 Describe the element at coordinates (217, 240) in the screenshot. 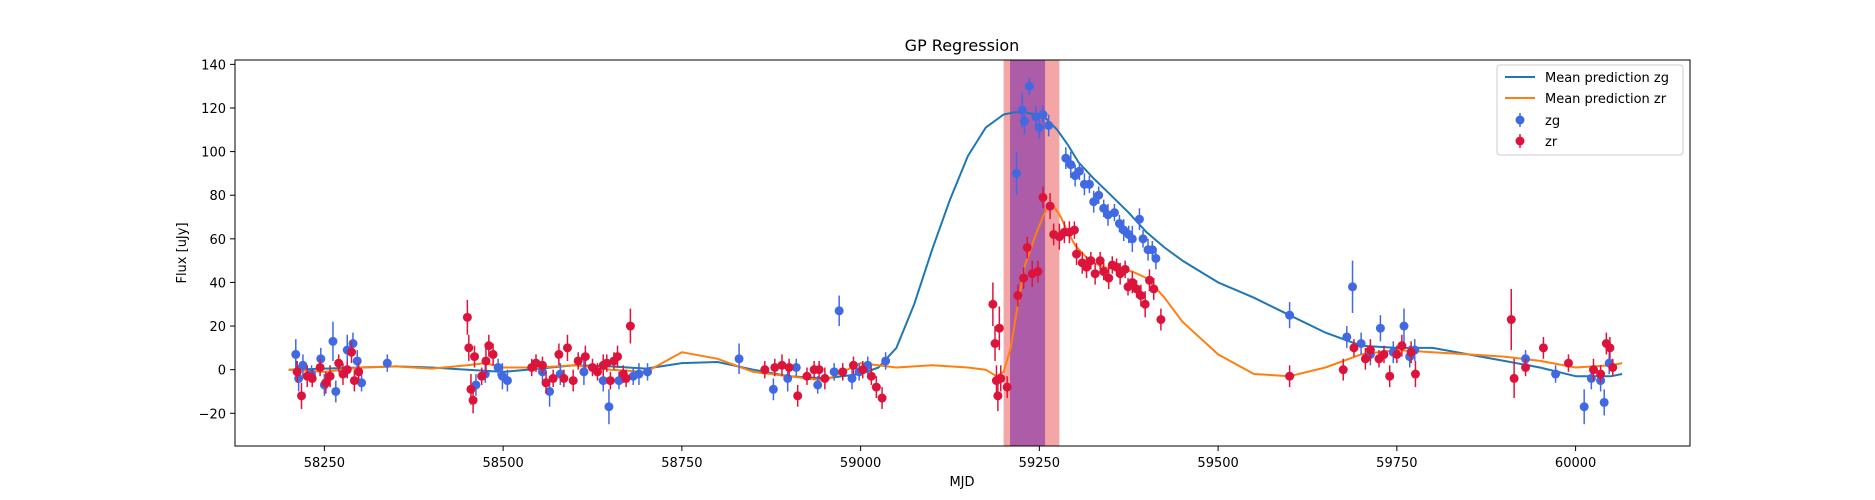

I see `y-axis-ticks: −20 0 20 40 60 80 100 120 140` at that location.